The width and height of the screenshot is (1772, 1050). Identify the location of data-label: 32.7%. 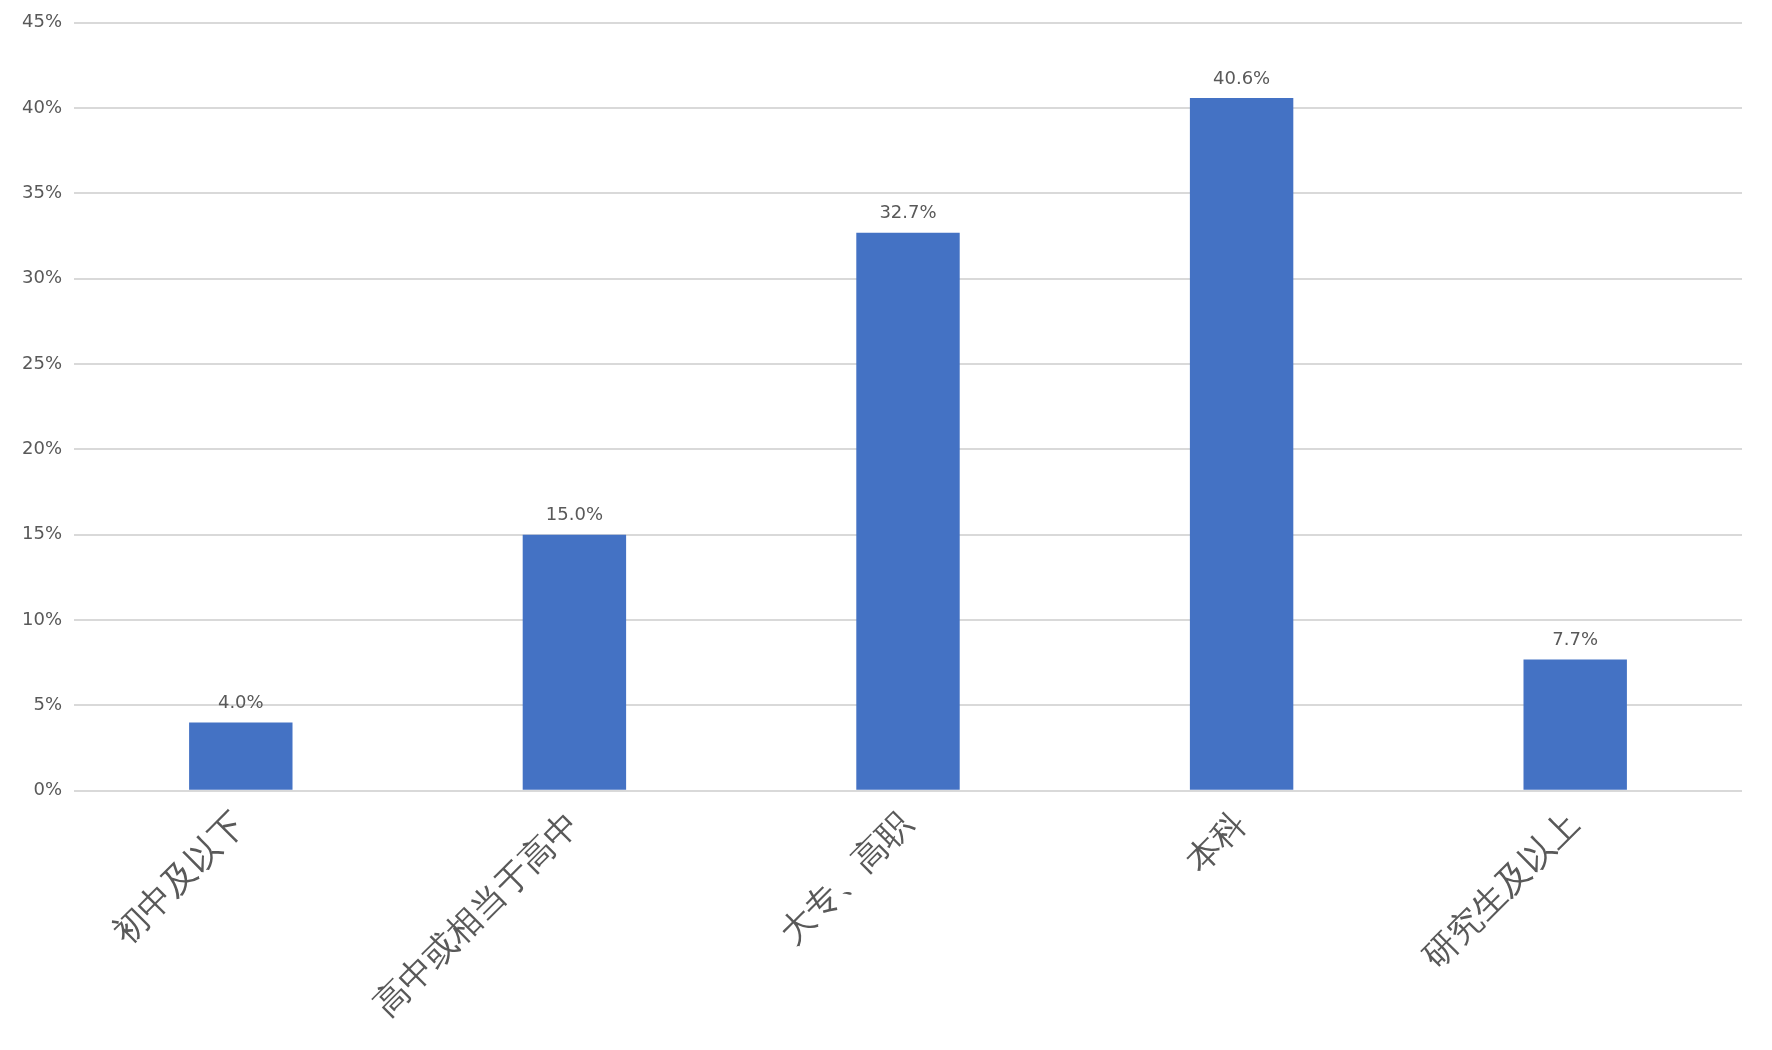
(908, 212).